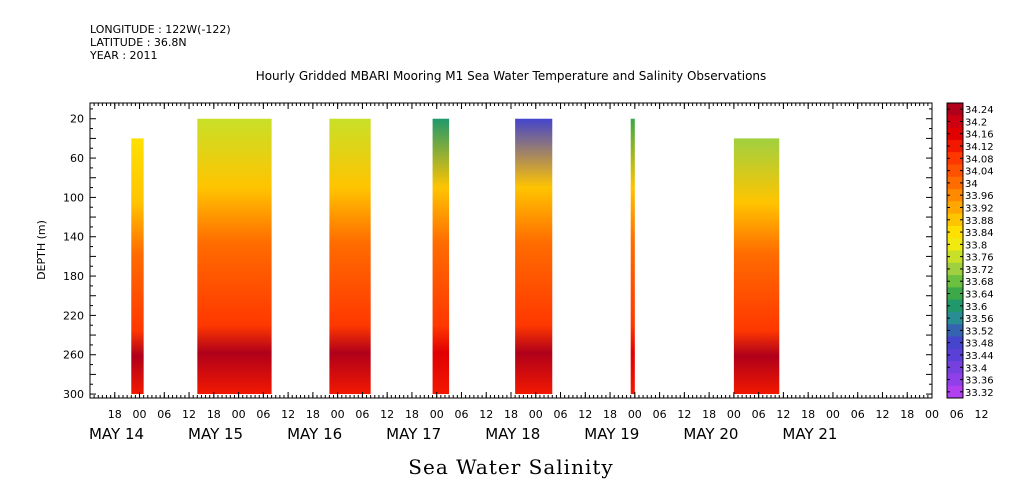 This screenshot has height=504, width=1009. I want to click on y-tick-label: 300, so click(73, 394).